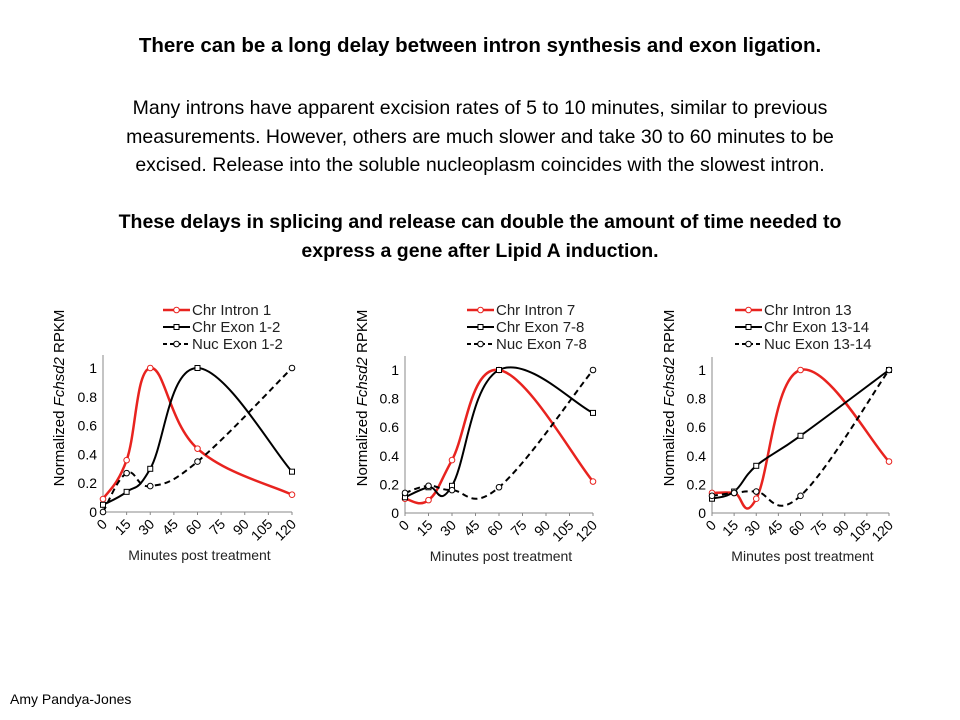  What do you see at coordinates (818, 344) in the screenshot?
I see `legend-label: Nuc Exon 13-14` at bounding box center [818, 344].